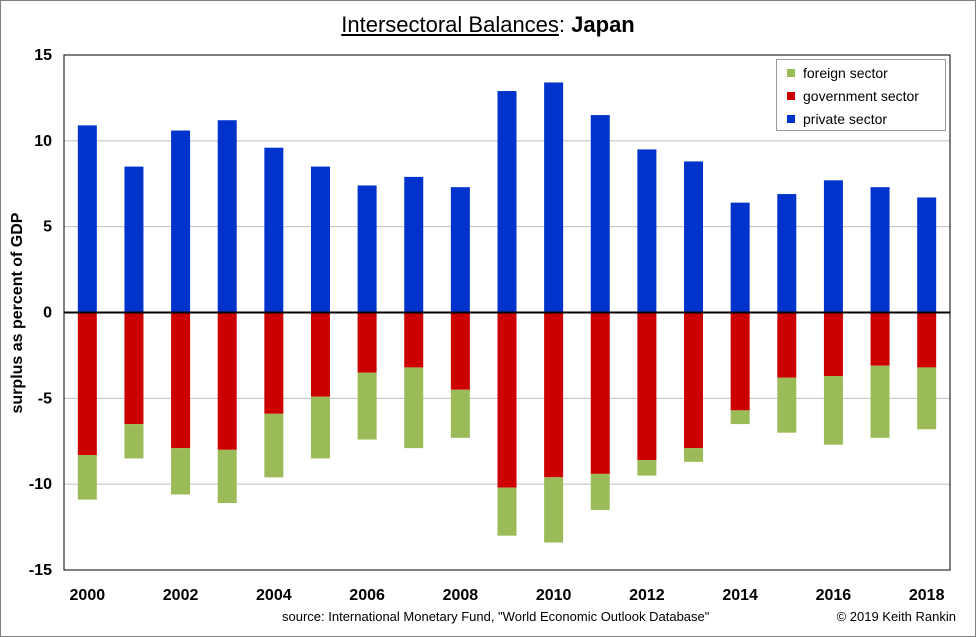 The height and width of the screenshot is (637, 976). Describe the element at coordinates (45, 398) in the screenshot. I see `y-tick-label: -5` at that location.